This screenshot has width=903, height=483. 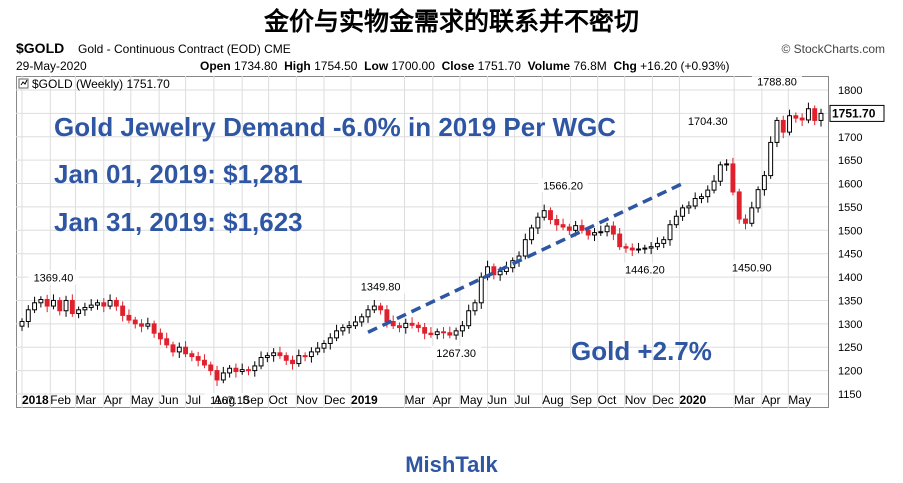 I want to click on chg-value: +16.20 (+0.93%), so click(x=685, y=66).